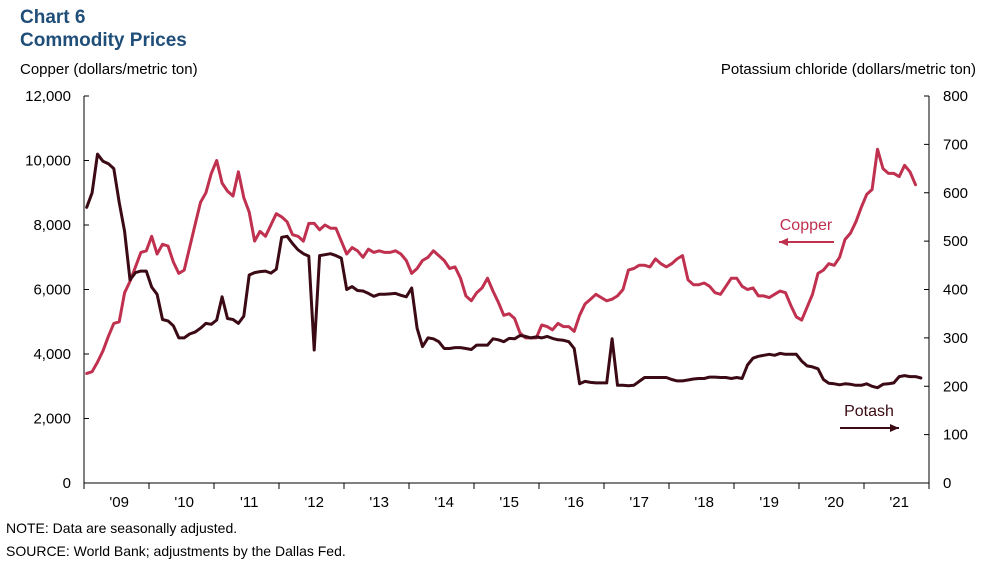  I want to click on right-tick-label: 200, so click(955, 386).